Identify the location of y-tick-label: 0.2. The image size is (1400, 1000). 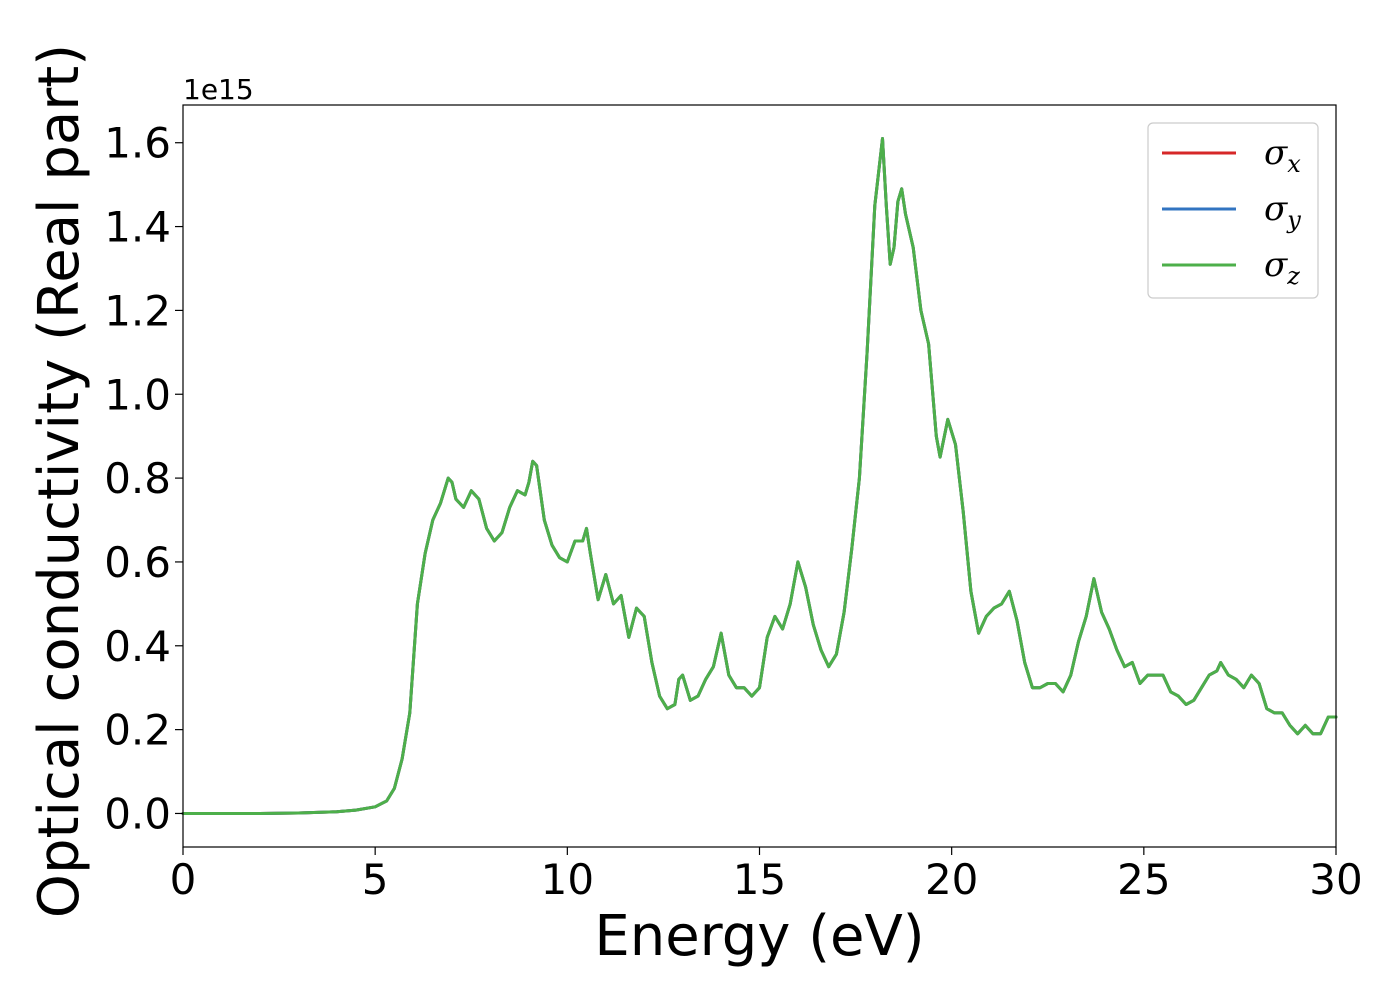
(137, 730).